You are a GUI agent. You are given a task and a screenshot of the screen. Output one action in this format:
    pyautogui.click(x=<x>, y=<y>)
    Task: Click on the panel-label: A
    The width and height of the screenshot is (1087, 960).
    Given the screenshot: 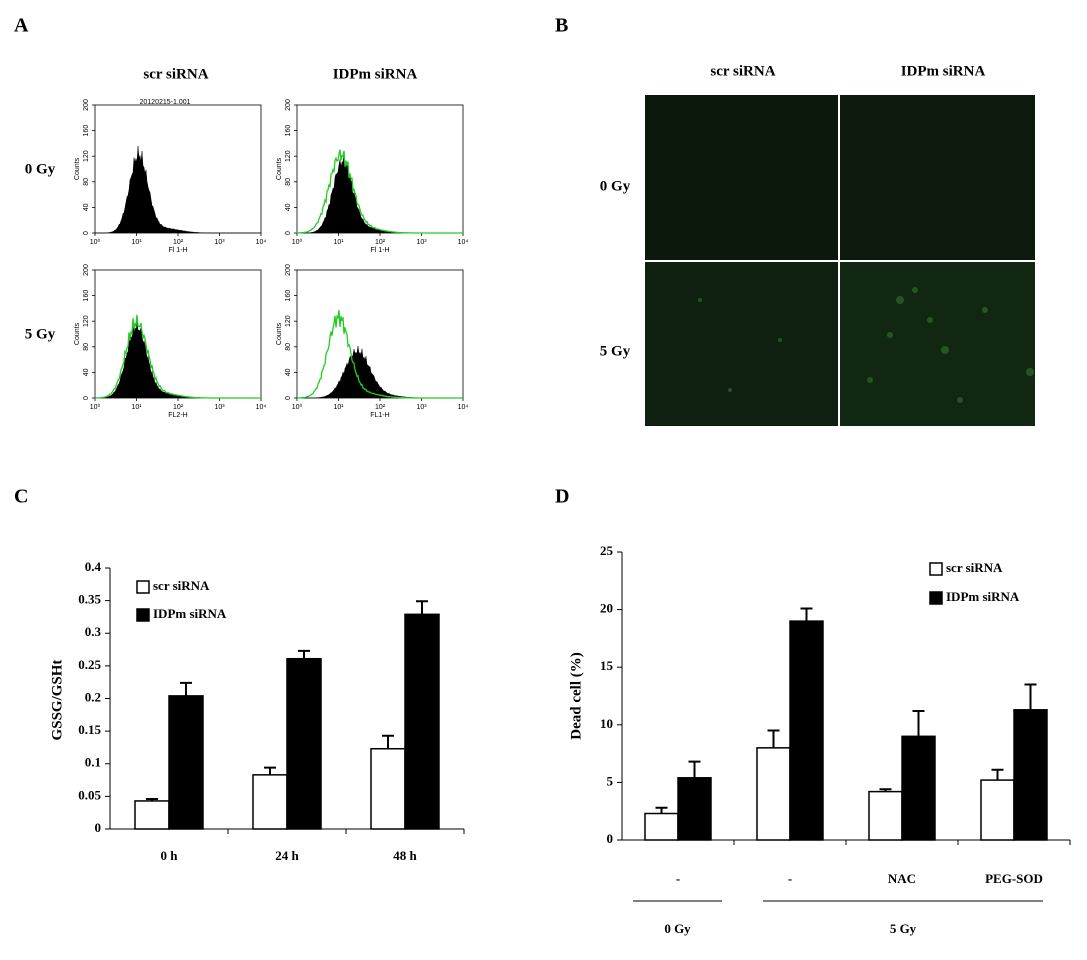 What is the action you would take?
    pyautogui.click(x=21, y=26)
    